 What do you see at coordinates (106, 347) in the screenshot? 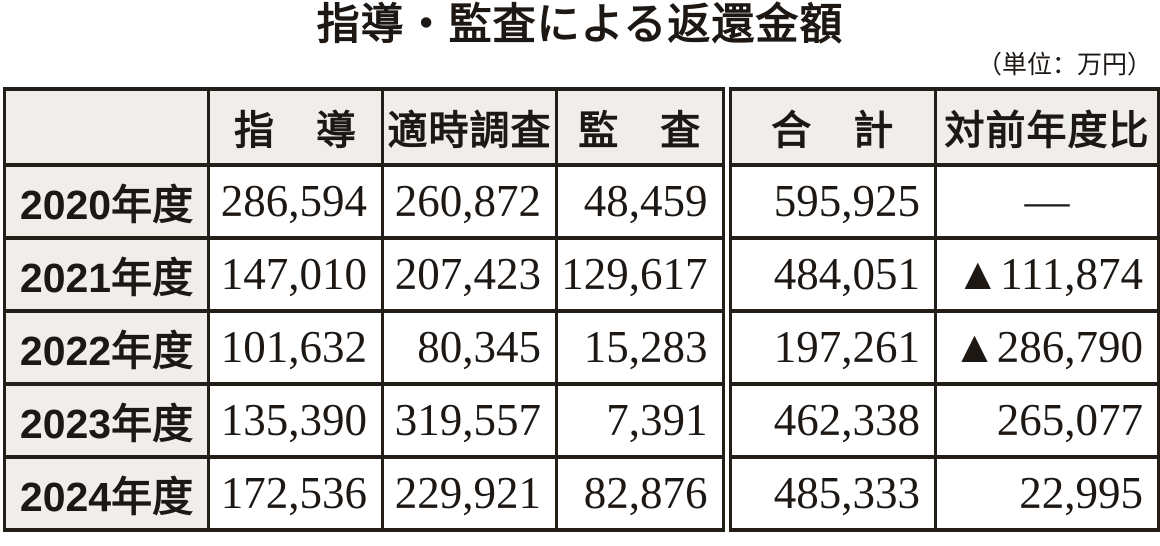
I see `cell-year-label: 2022年度` at bounding box center [106, 347].